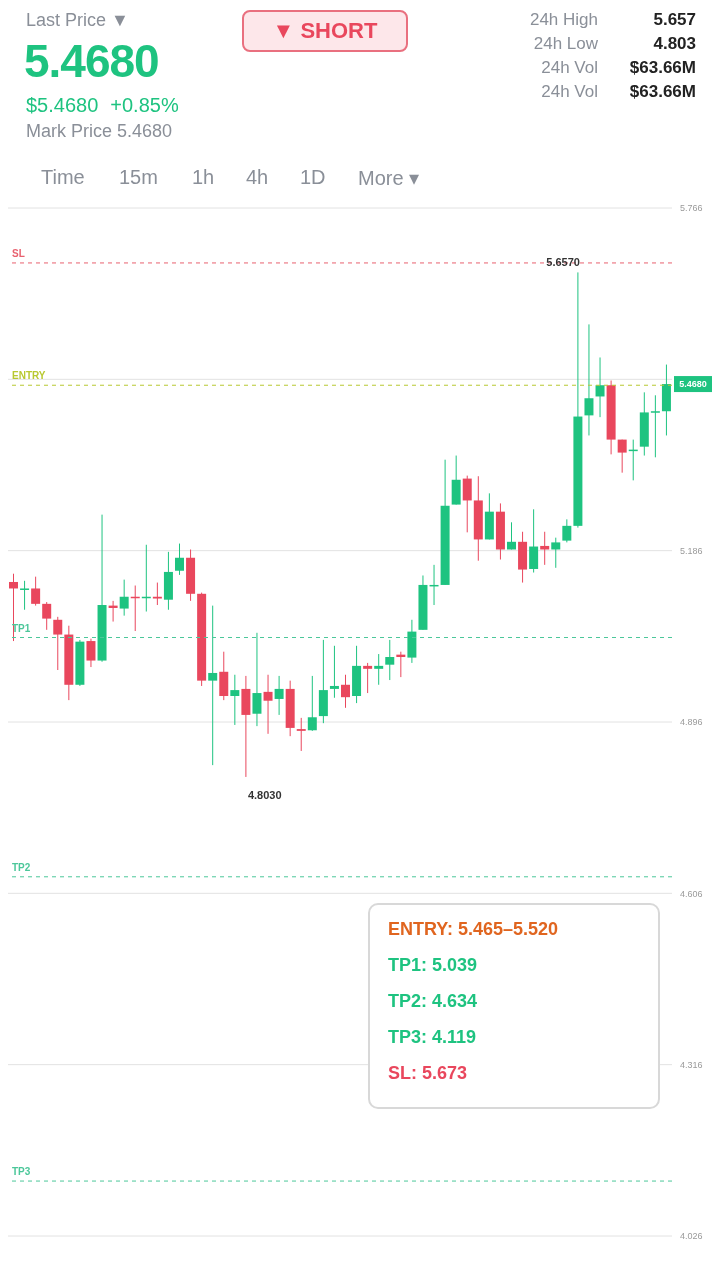 The height and width of the screenshot is (1264, 720). What do you see at coordinates (138, 177) in the screenshot?
I see `text: 15m` at bounding box center [138, 177].